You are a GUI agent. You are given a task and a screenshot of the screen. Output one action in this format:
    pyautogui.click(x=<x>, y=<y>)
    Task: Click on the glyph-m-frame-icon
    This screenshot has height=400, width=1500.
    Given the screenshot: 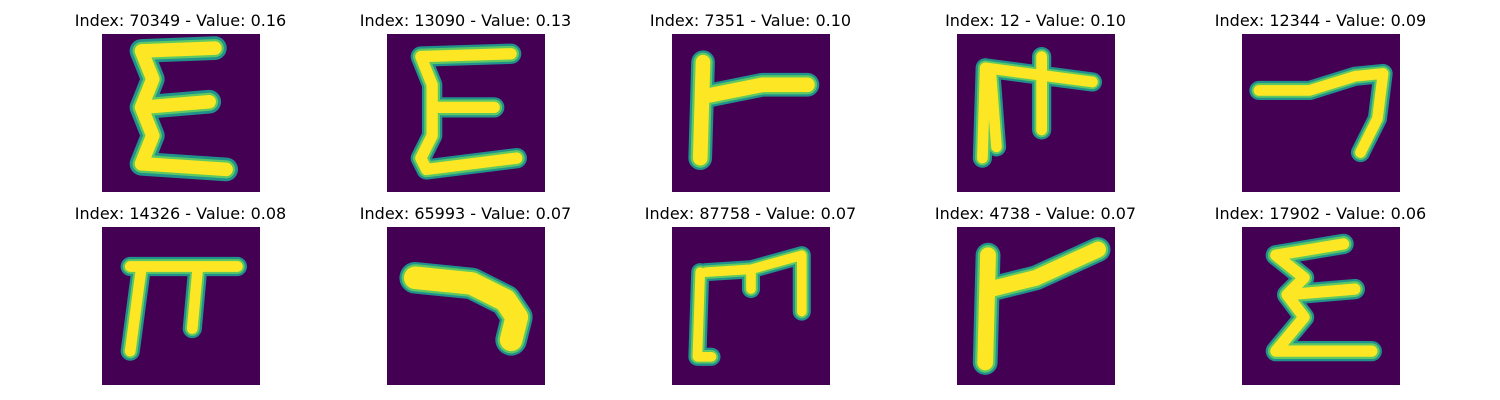 What is the action you would take?
    pyautogui.click(x=749, y=306)
    